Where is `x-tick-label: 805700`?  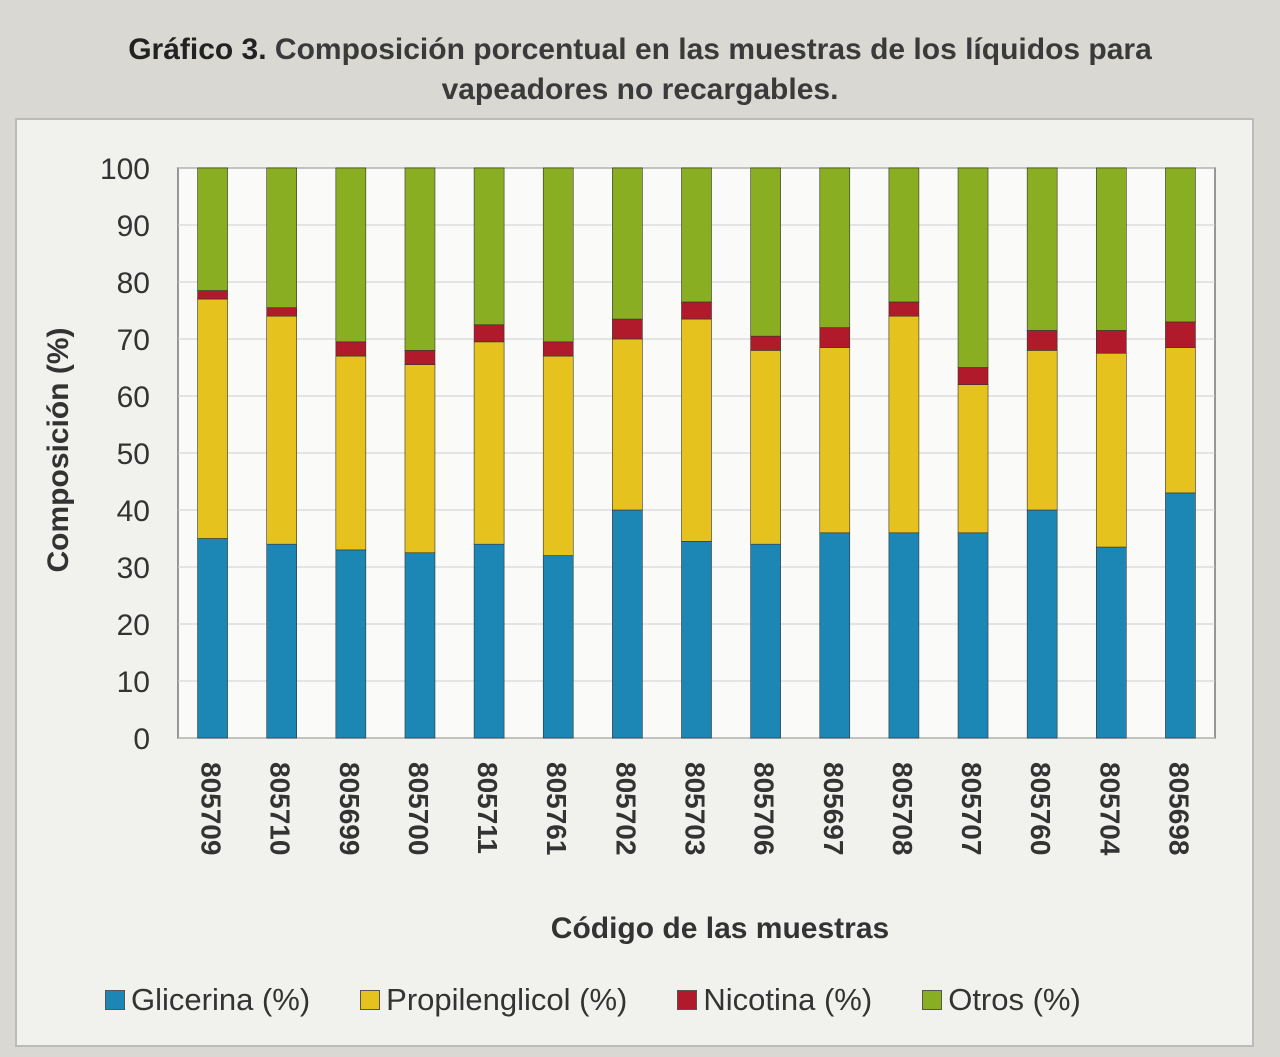 x-tick-label: 805700 is located at coordinates (418, 808).